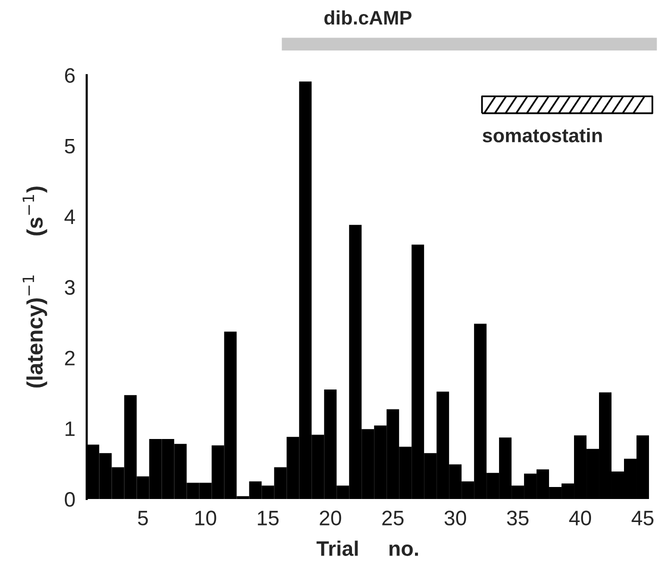 The image size is (667, 569). What do you see at coordinates (35, 287) in the screenshot?
I see `text: (latency)$^{−1}$ (s$^{−1}$)` at bounding box center [35, 287].